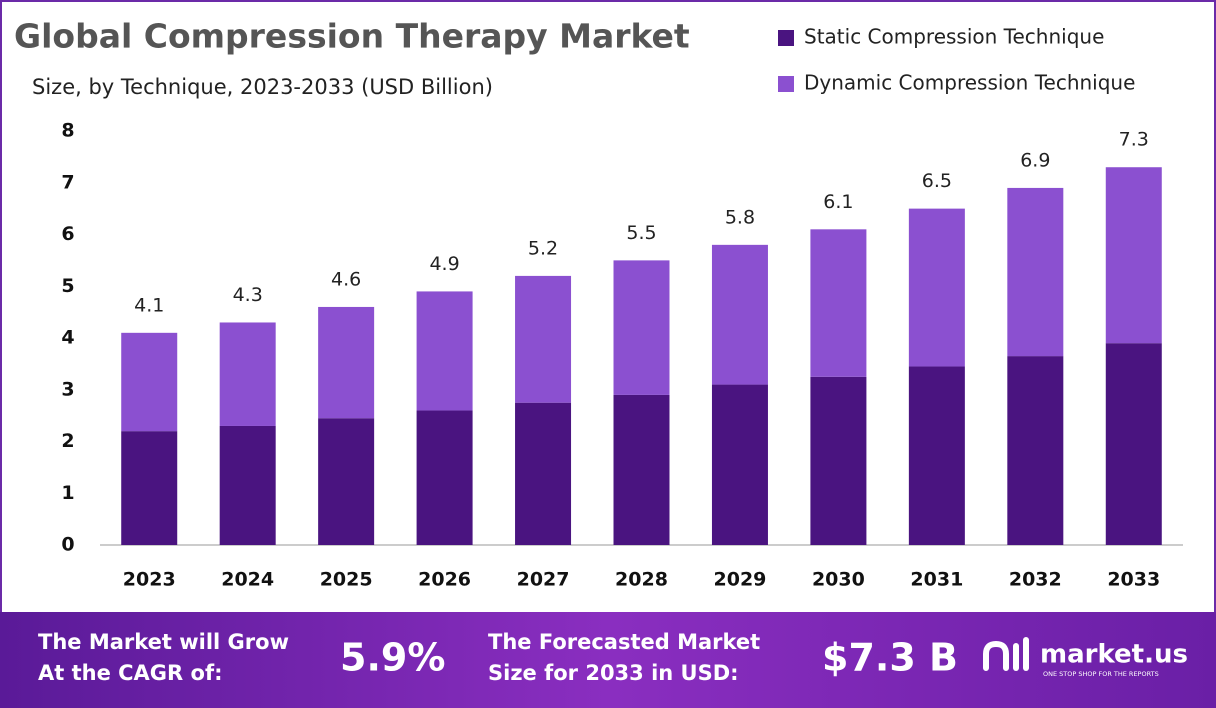 This screenshot has width=1216, height=708. I want to click on chart-title: Global Compression Therapy Market, so click(352, 36).